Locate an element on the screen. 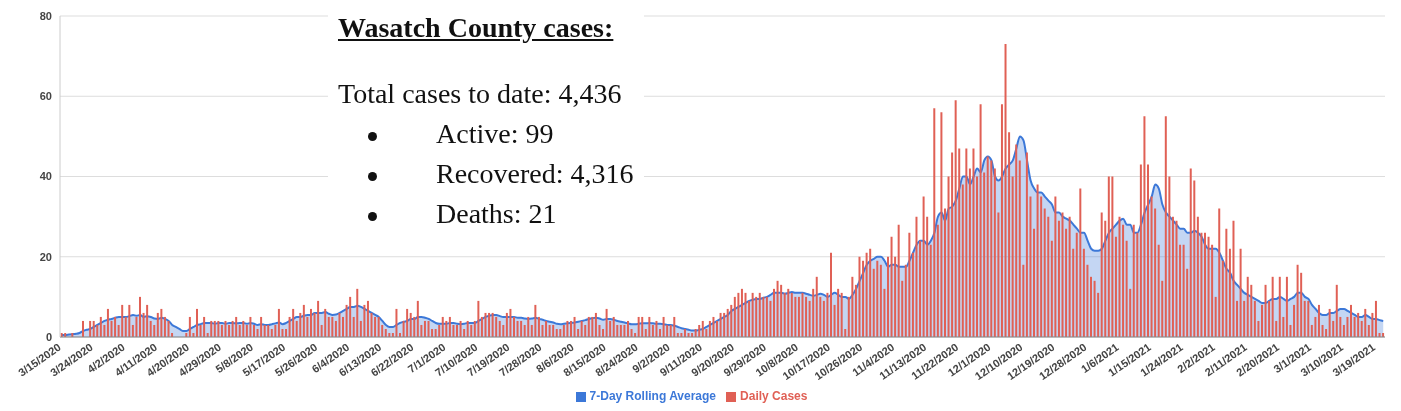 The width and height of the screenshot is (1401, 411). y-tick-label: 0 is located at coordinates (48, 336).